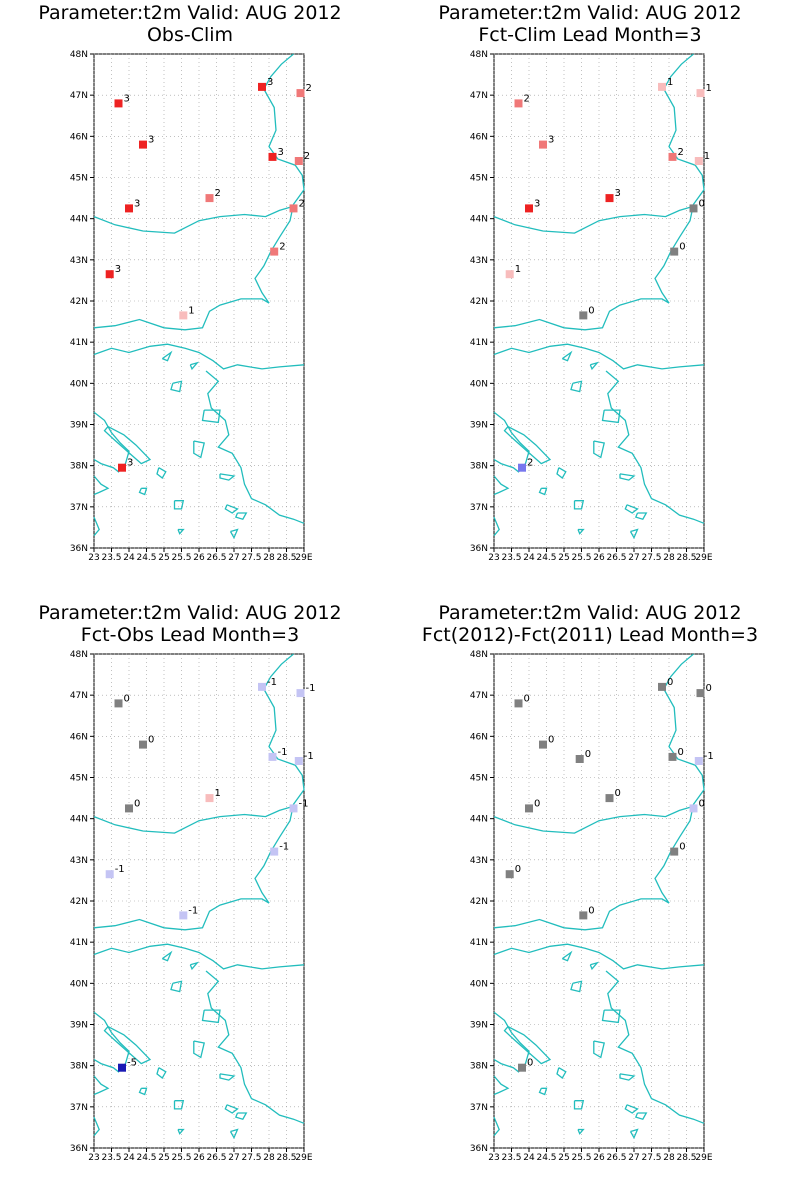 This screenshot has width=800, height=1200. Describe the element at coordinates (129, 558) in the screenshot. I see `lon-tick-label: 24` at that location.